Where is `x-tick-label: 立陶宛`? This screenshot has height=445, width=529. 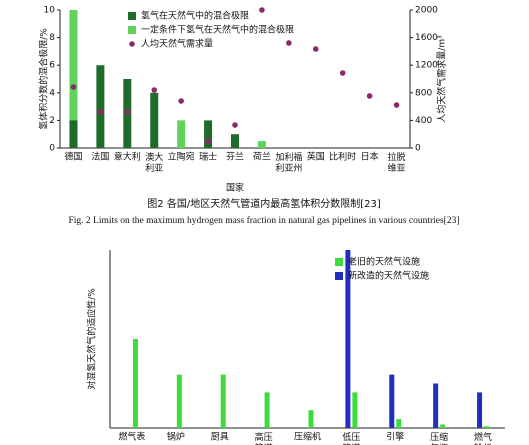 x-tick-label: 立陶宛 is located at coordinates (181, 157).